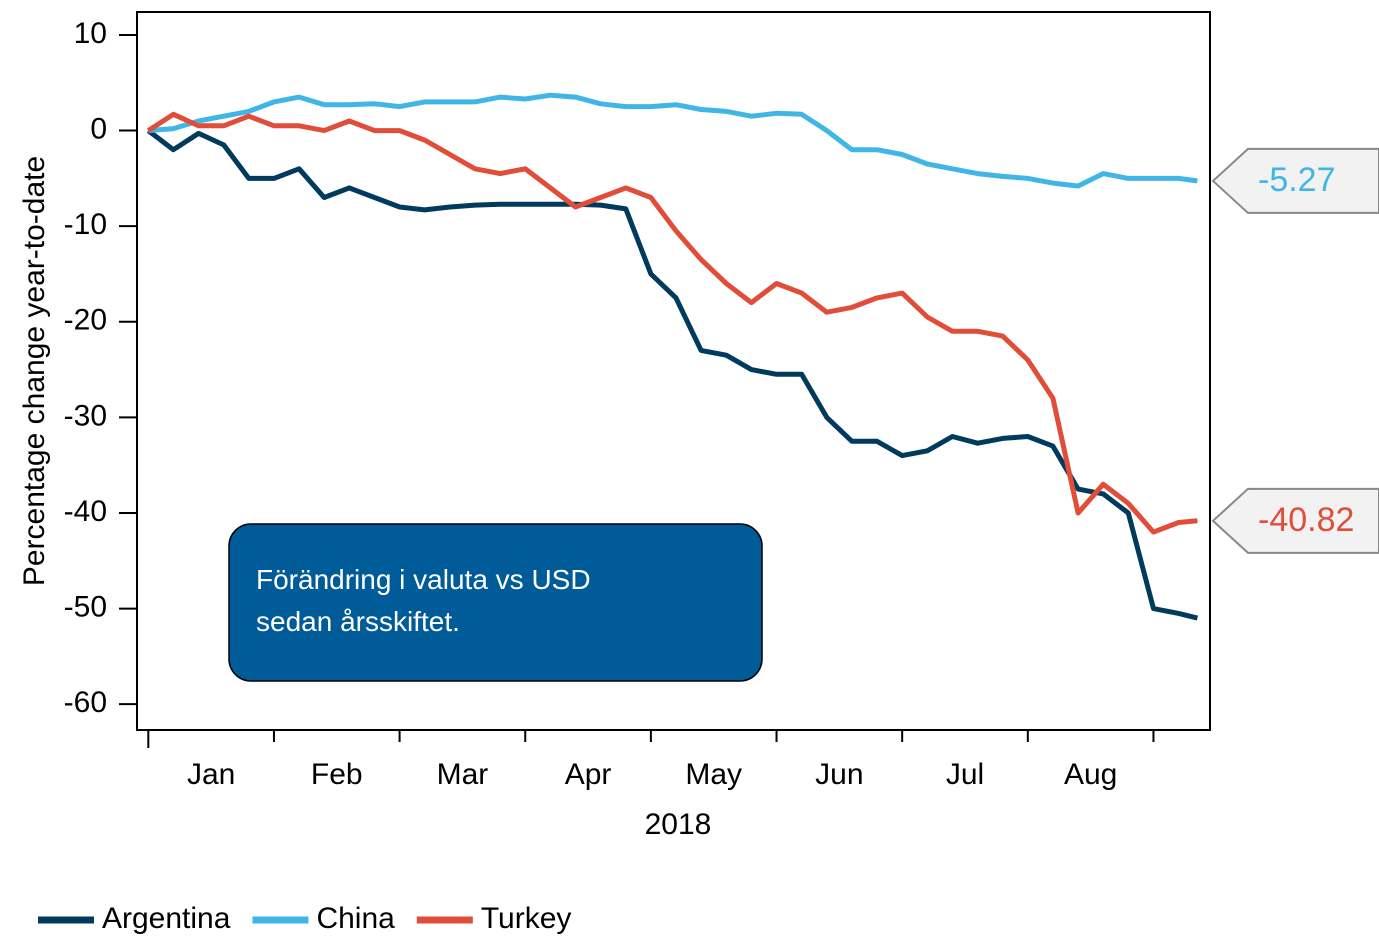 The height and width of the screenshot is (939, 1379). What do you see at coordinates (85, 224) in the screenshot?
I see `y-tick-label: -10` at bounding box center [85, 224].